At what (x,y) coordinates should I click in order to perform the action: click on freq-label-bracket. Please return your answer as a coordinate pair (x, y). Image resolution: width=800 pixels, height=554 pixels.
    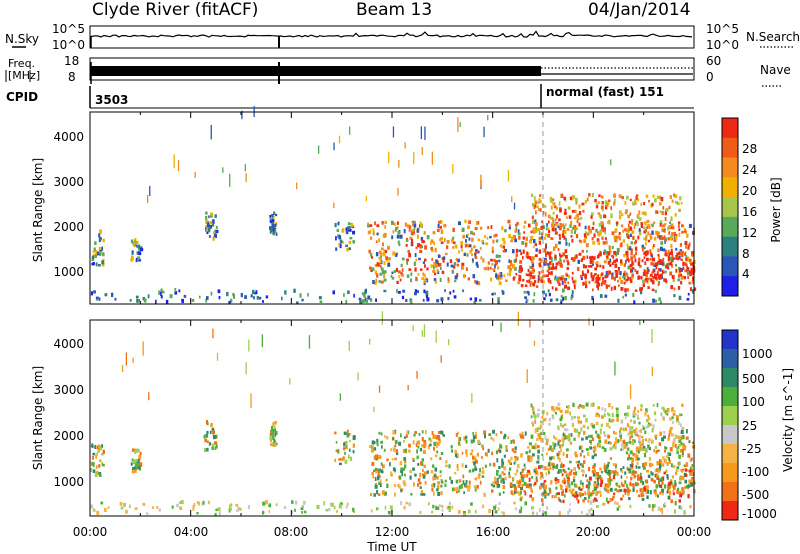
    Looking at the image, I should click on (18, 76).